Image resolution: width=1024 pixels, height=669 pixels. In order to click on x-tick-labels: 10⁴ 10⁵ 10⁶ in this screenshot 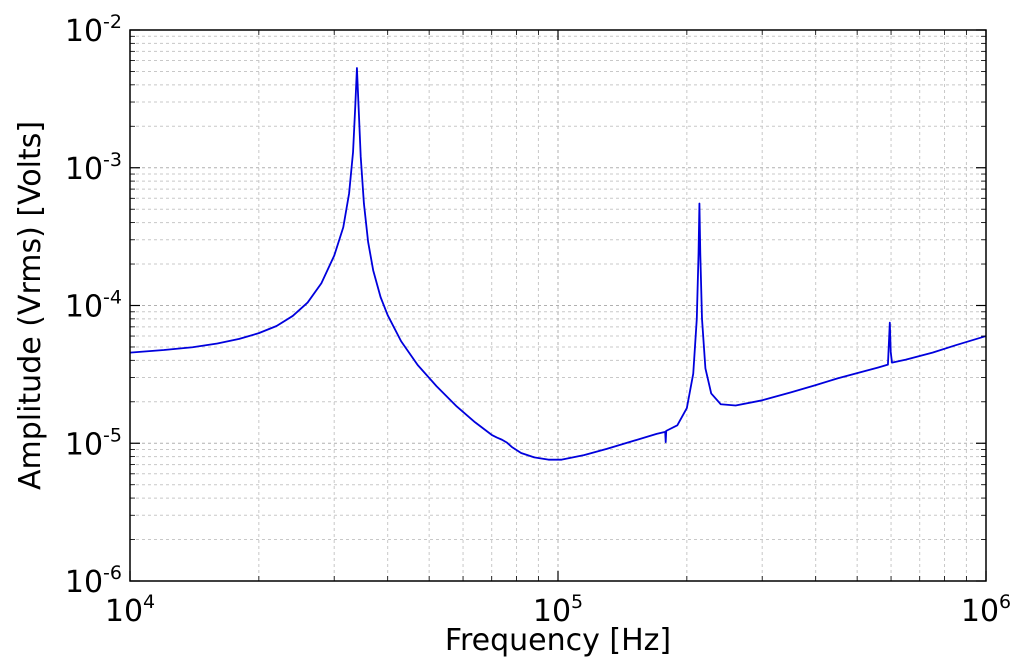, I will do `click(558, 610)`.